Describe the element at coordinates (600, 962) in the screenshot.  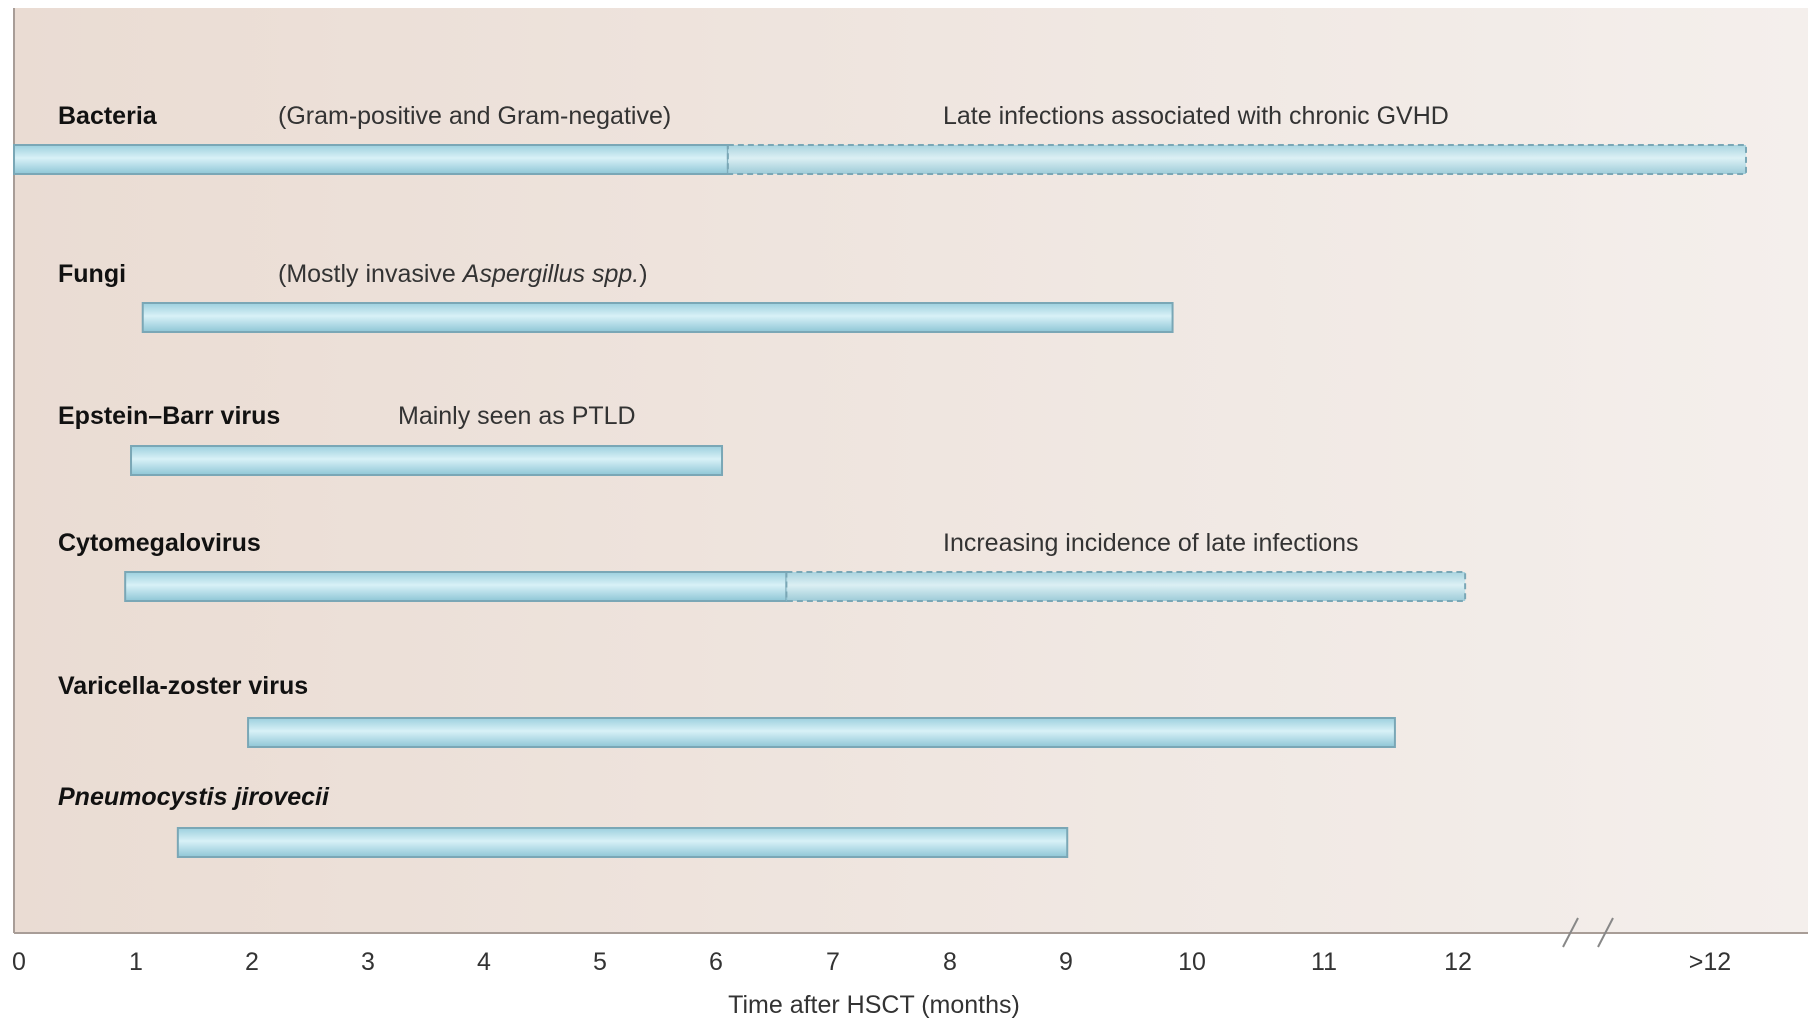
I see `x-tick-label-6: 5` at that location.